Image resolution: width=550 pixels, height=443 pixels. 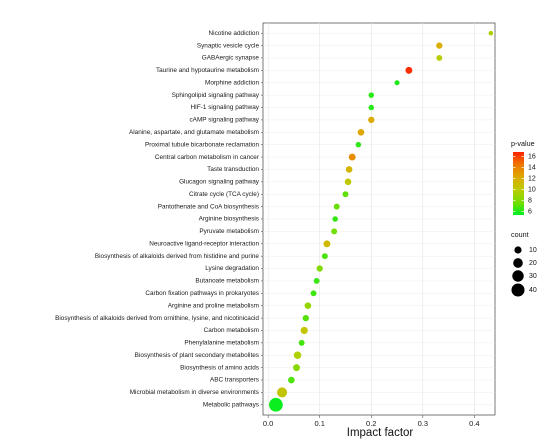 I want to click on y-tick-label: Arginine and proline metabolism, so click(x=213, y=305).